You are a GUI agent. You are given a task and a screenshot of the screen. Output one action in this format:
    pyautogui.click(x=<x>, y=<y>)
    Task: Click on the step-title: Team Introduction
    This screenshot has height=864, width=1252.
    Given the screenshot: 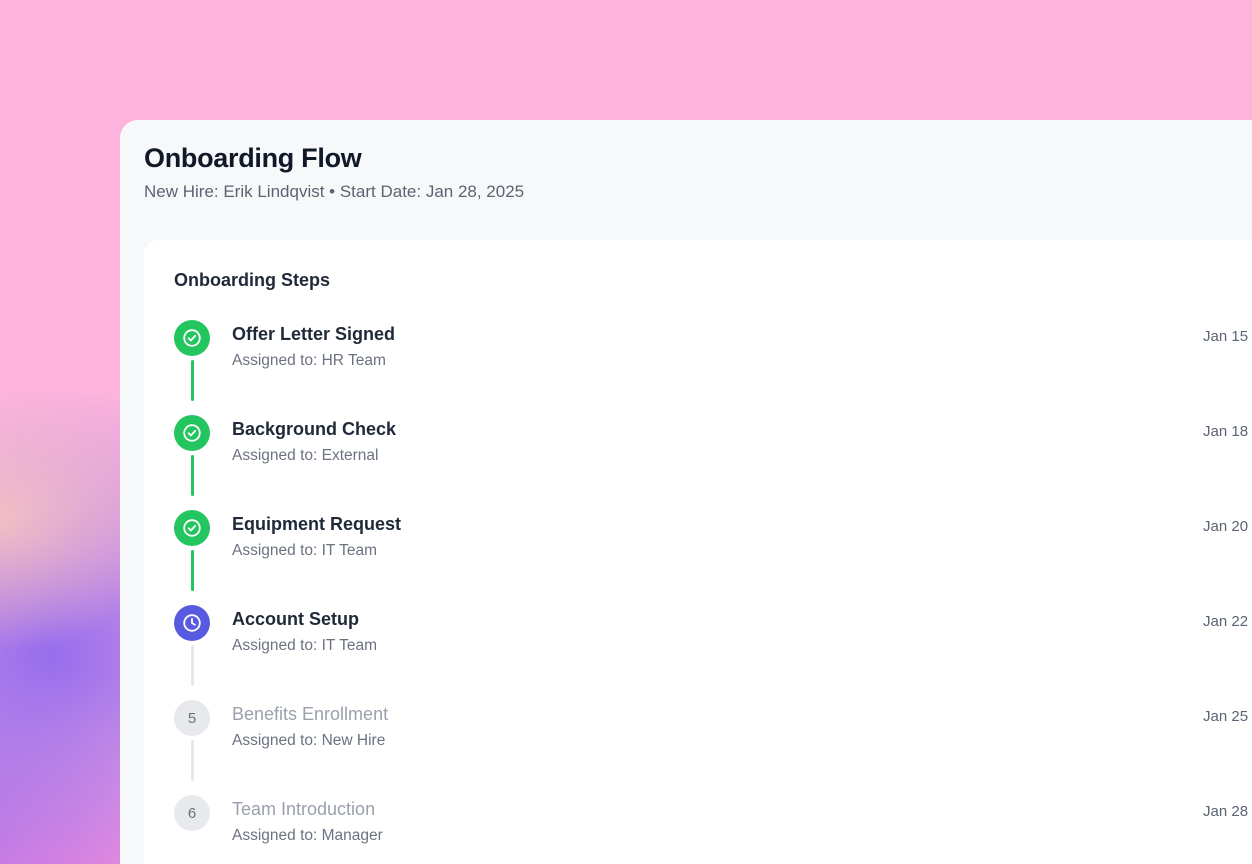 What is the action you would take?
    pyautogui.click(x=304, y=809)
    